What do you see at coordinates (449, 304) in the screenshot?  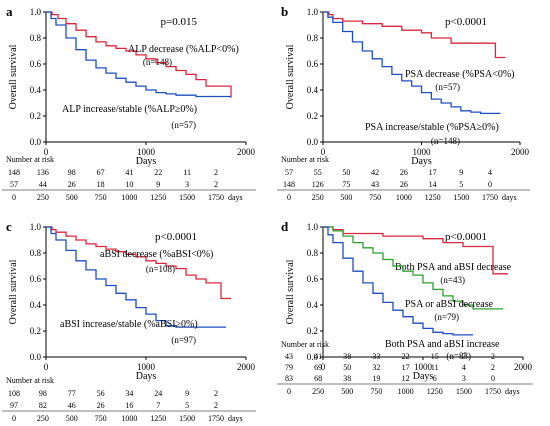 I see `series-label-1: PSA or aBSI decrease` at bounding box center [449, 304].